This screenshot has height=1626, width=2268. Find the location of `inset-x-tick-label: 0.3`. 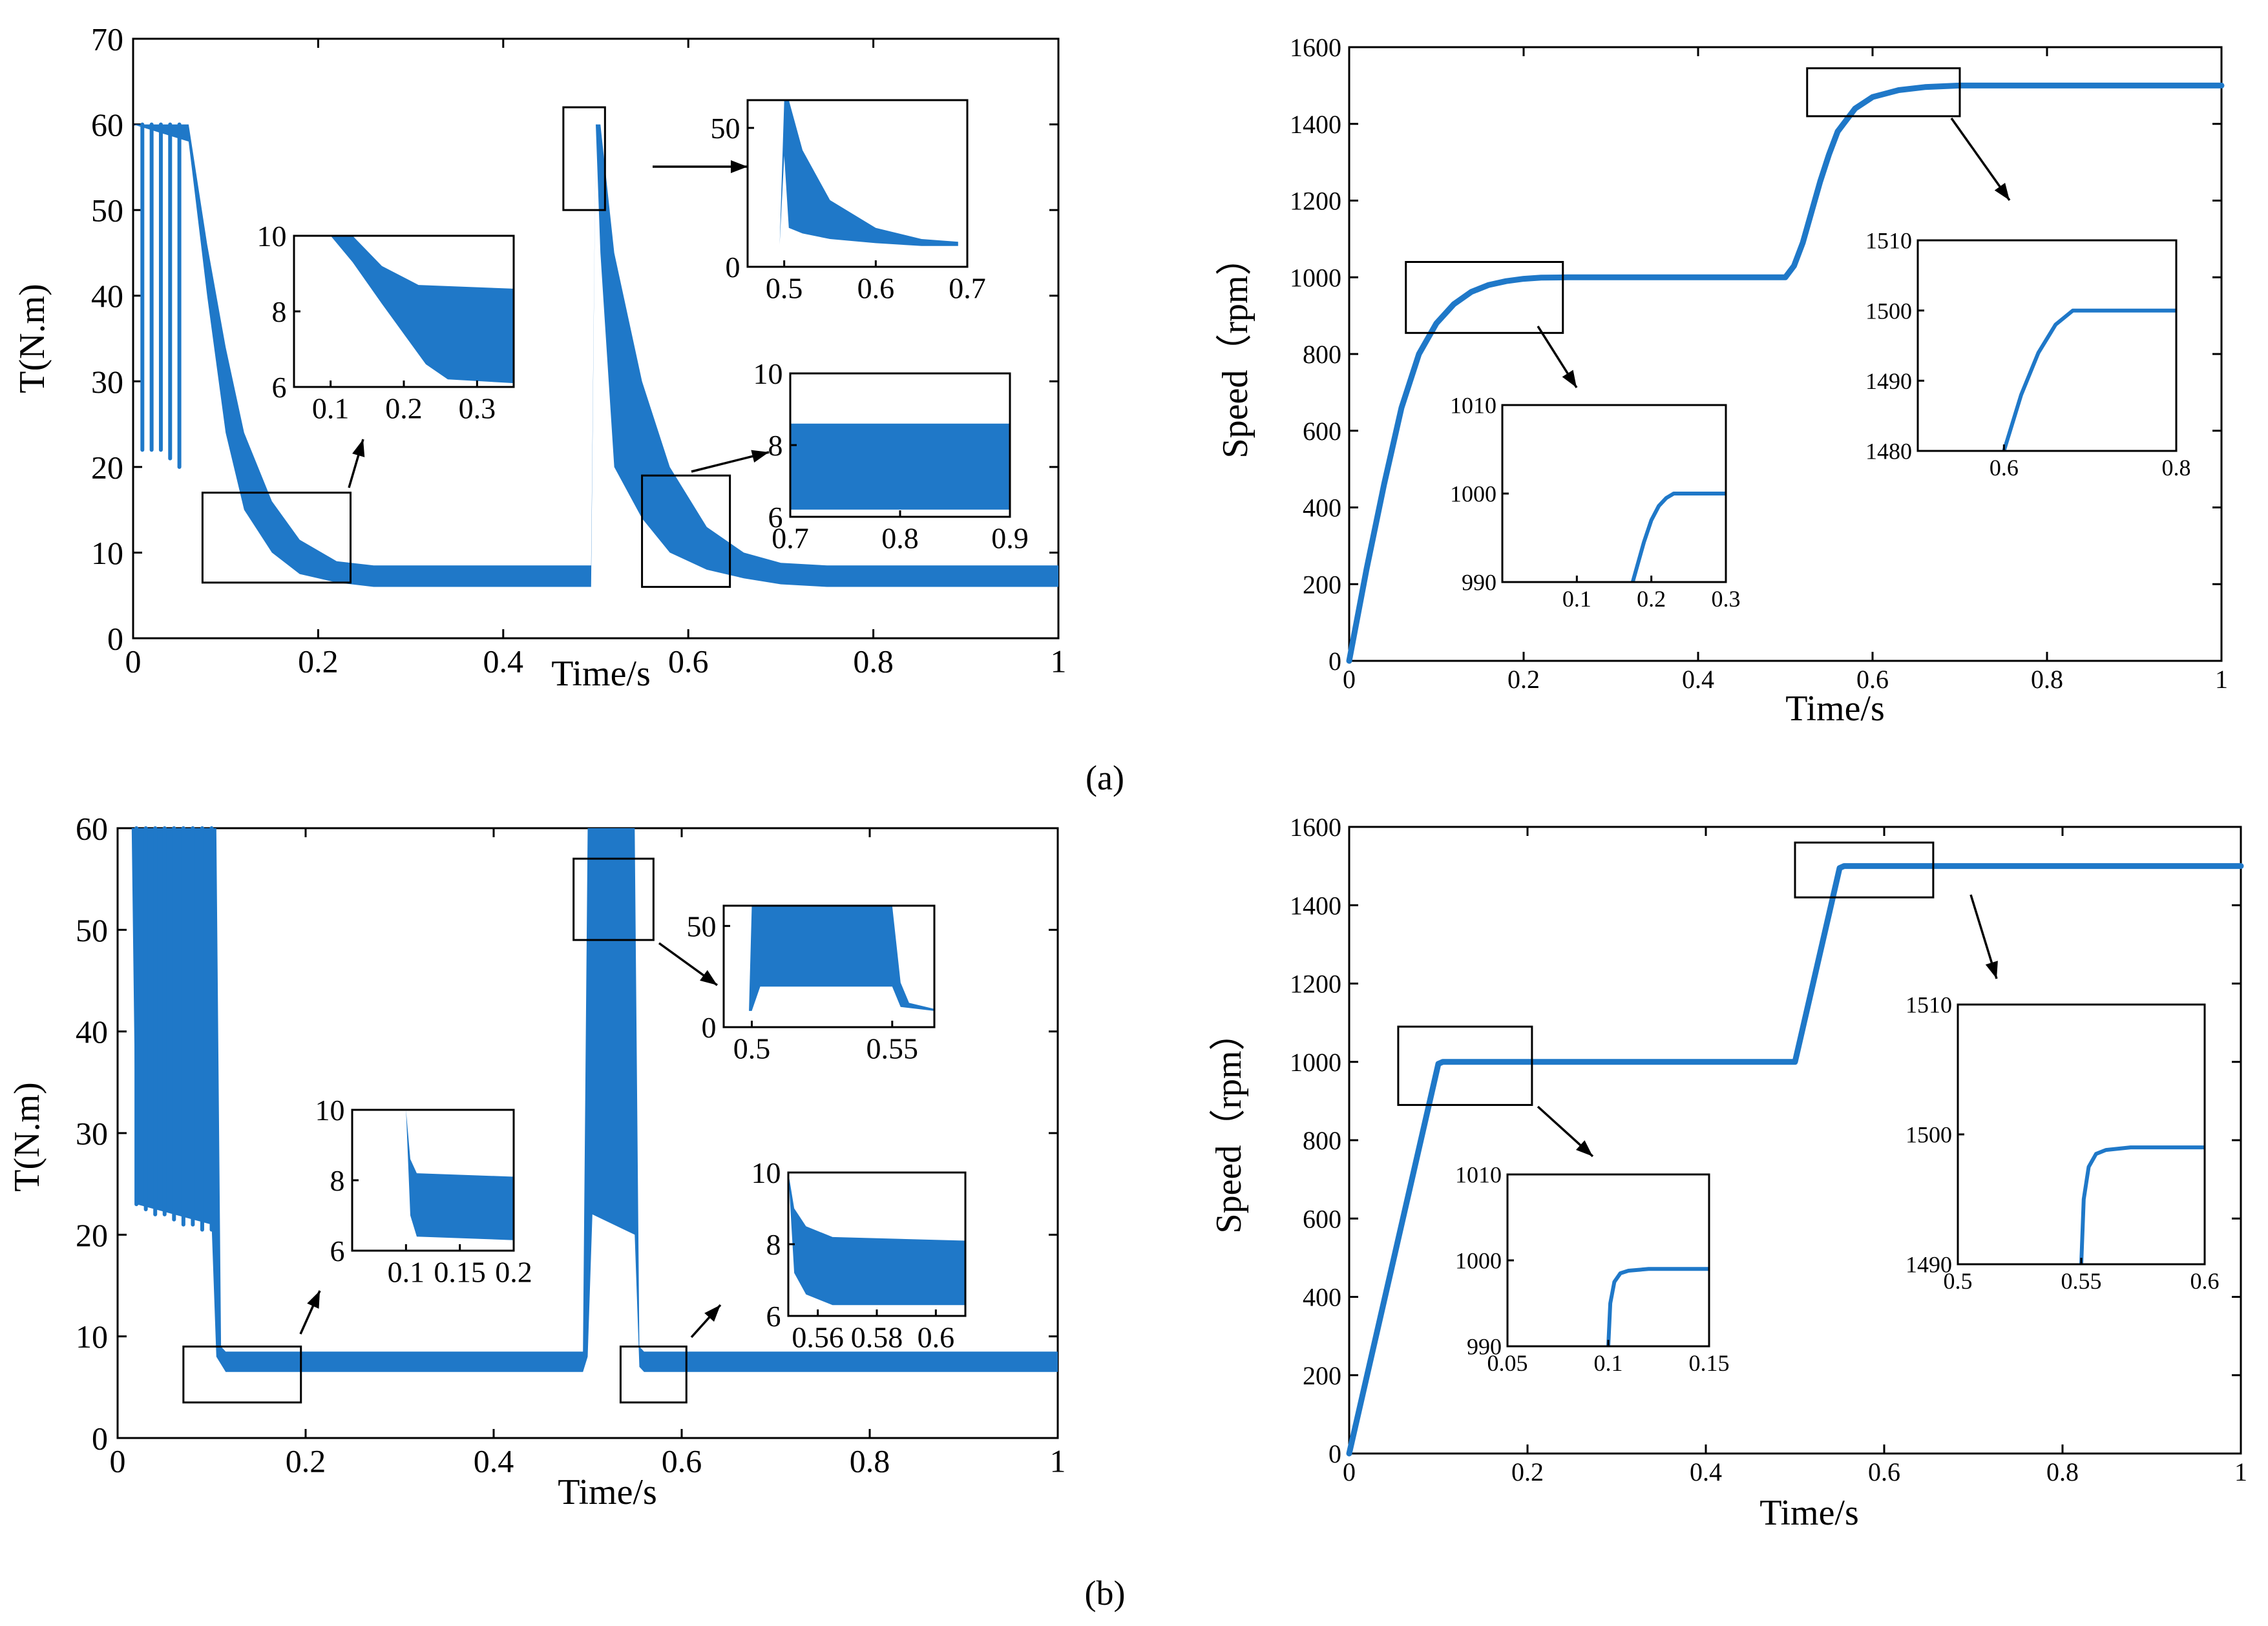

inset-x-tick-label: 0.3 is located at coordinates (478, 407).